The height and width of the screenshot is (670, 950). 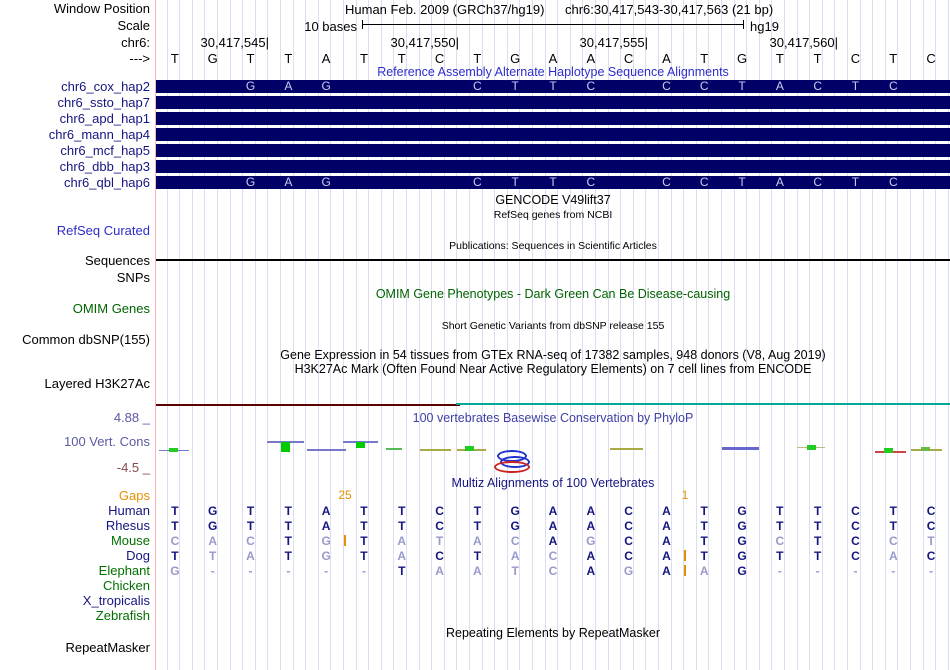 What do you see at coordinates (124, 570) in the screenshot?
I see `multiz-species-label: Elephant` at bounding box center [124, 570].